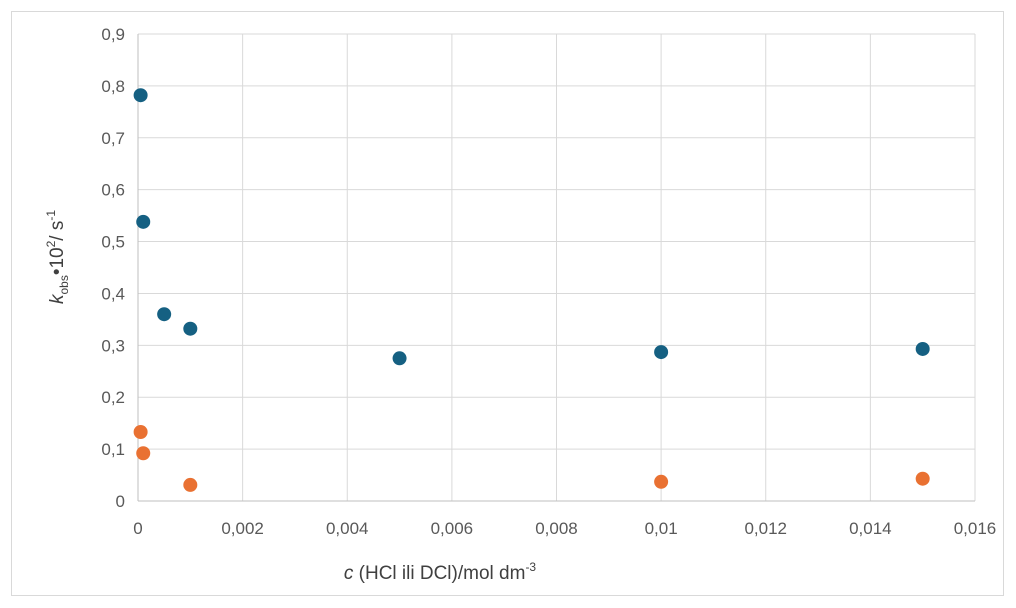 The image size is (1016, 608). What do you see at coordinates (452, 528) in the screenshot?
I see `x-tick-label: 0,006` at bounding box center [452, 528].